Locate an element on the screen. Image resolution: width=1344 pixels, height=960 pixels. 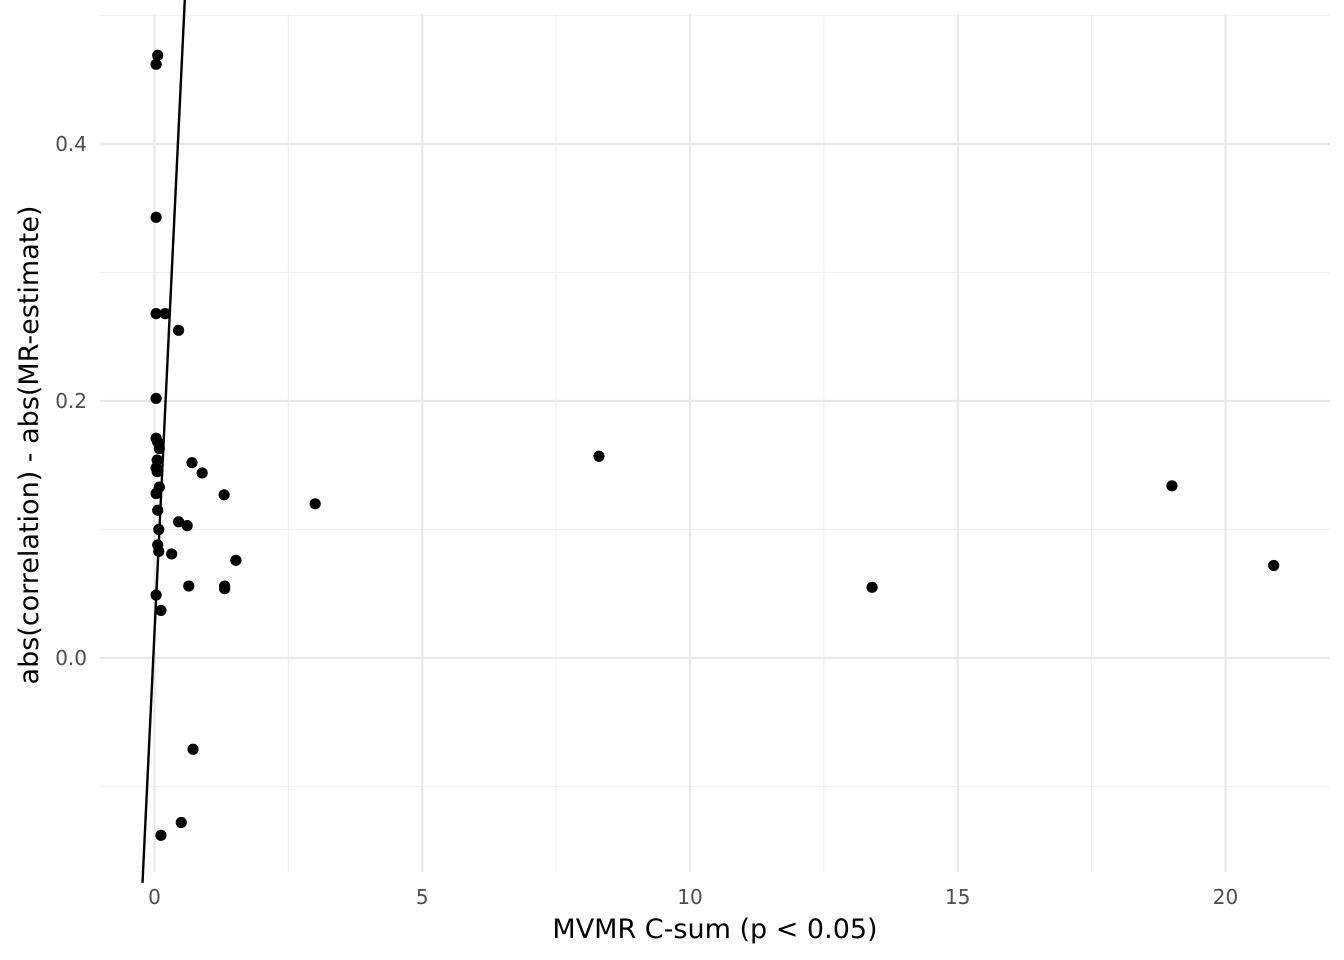
regression-line is located at coordinates (163, 441).